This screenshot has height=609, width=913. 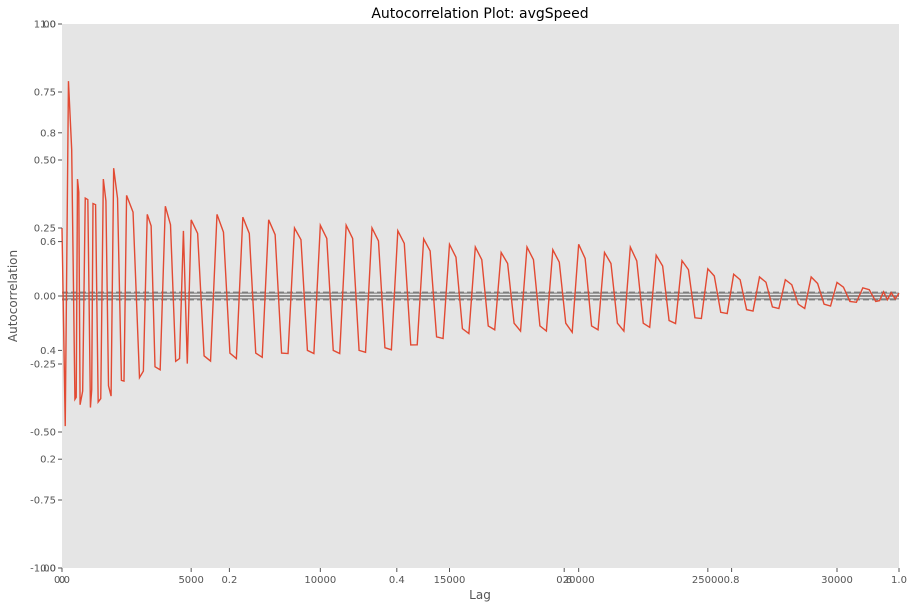 What do you see at coordinates (48, 460) in the screenshot?
I see `overlay-y-tick-label: 0.2` at bounding box center [48, 460].